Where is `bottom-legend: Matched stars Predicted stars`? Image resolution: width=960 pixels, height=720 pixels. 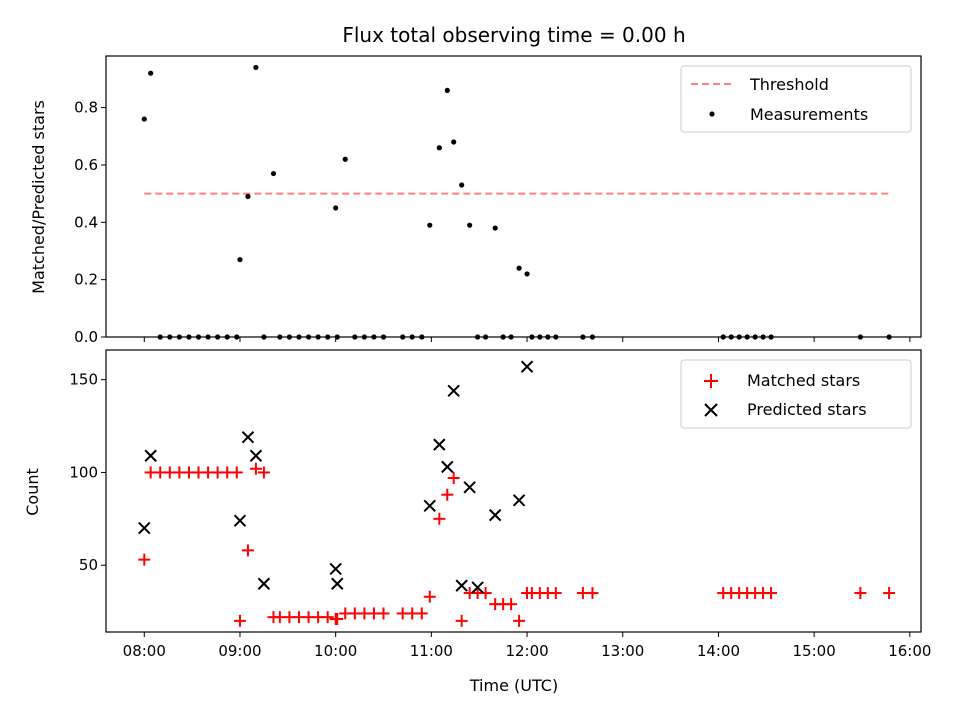 bottom-legend: Matched stars Predicted stars is located at coordinates (796, 394).